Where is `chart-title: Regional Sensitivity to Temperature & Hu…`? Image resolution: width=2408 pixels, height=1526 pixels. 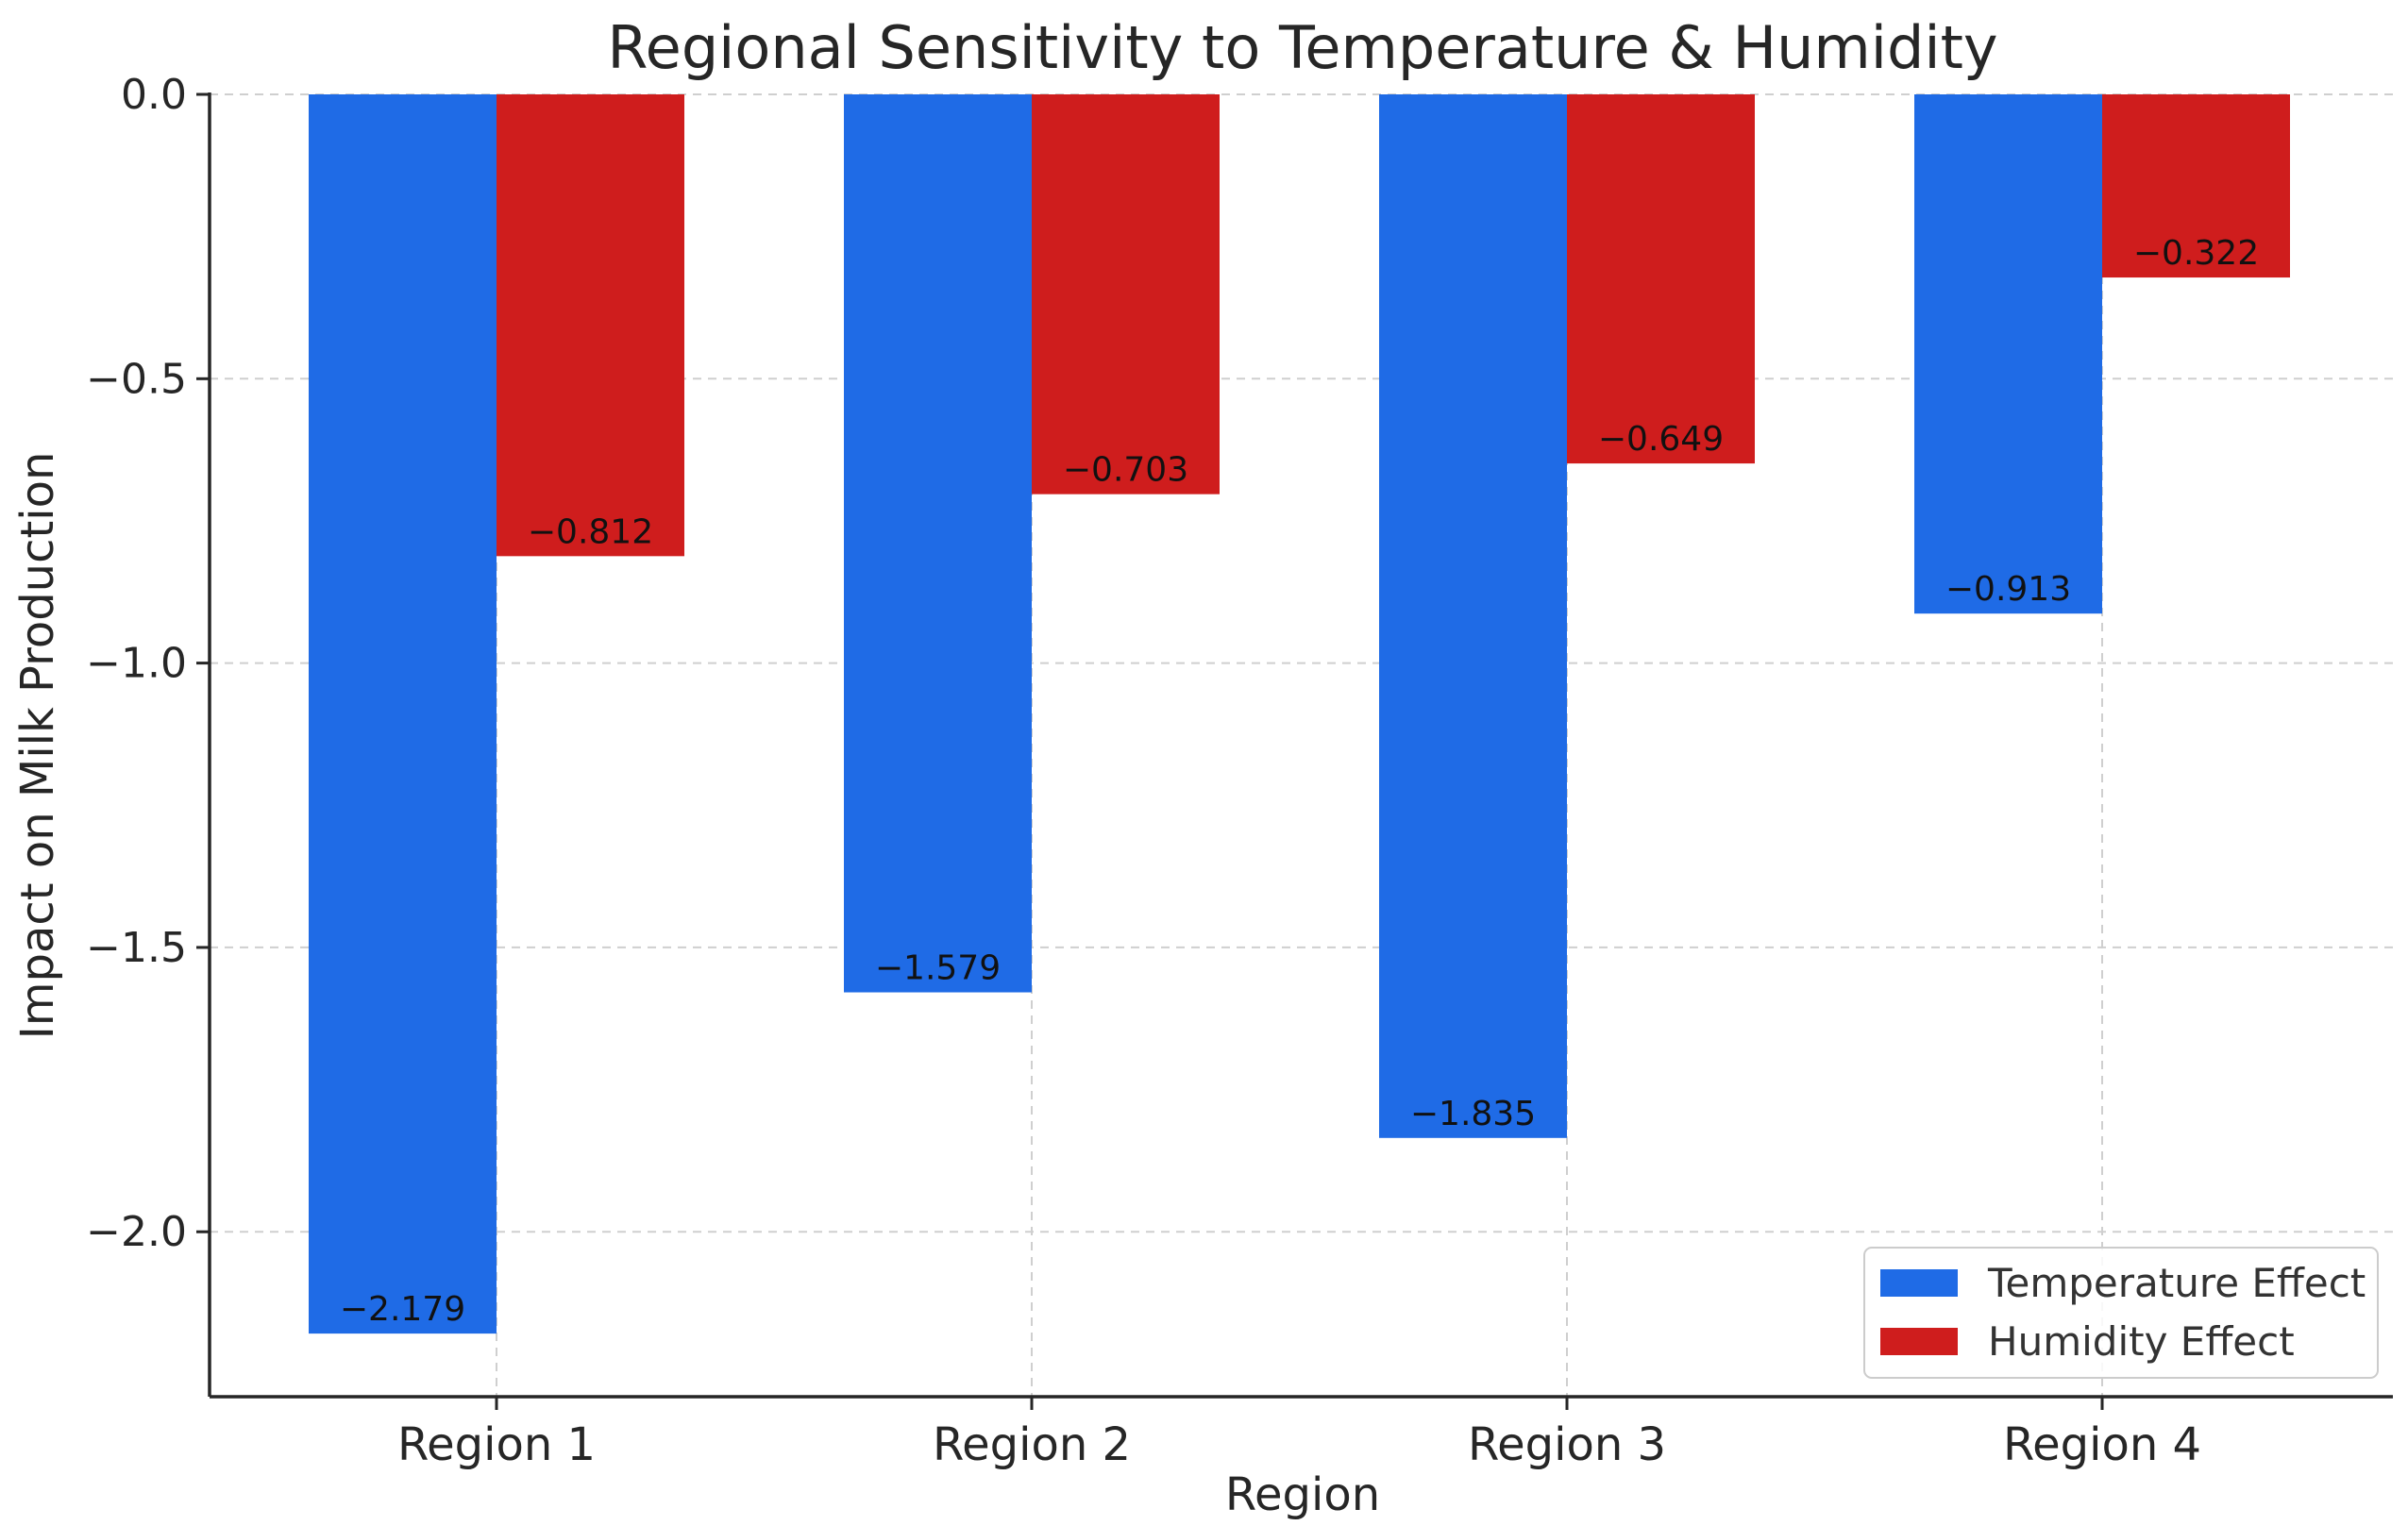 chart-title: Regional Sensitivity to Temperature & Hu… is located at coordinates (1302, 47).